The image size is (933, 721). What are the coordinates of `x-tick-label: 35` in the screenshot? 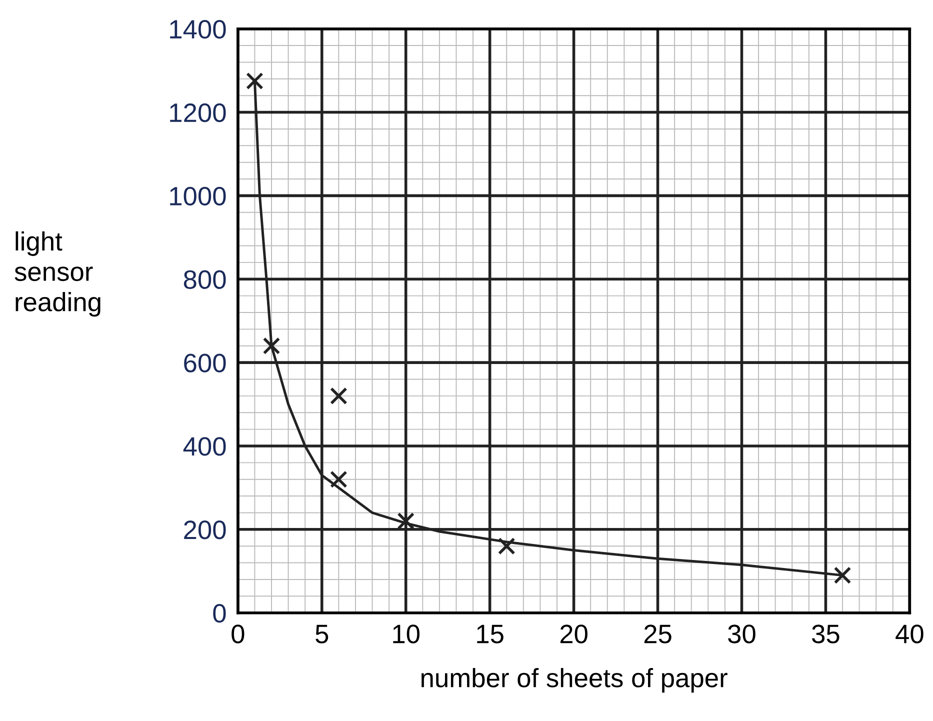 It's located at (826, 634).